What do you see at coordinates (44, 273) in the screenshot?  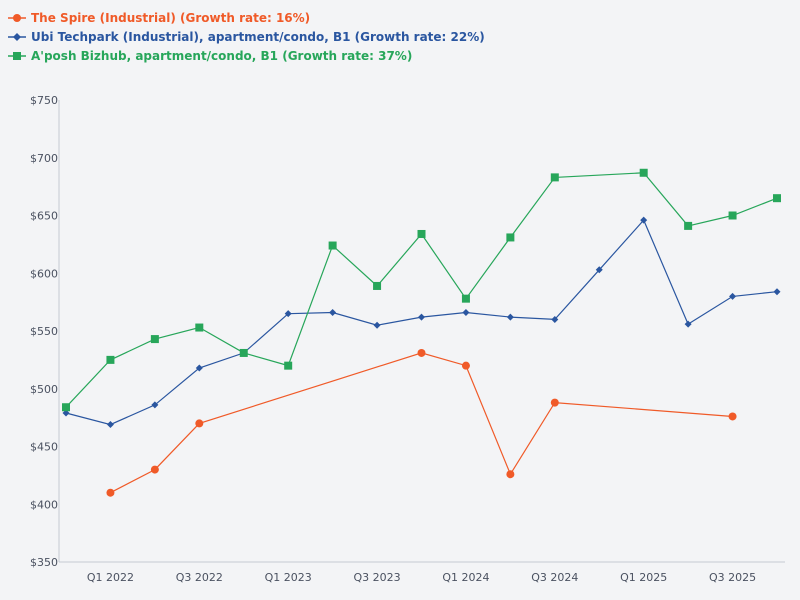 I see `y-tick-label: $600` at bounding box center [44, 273].